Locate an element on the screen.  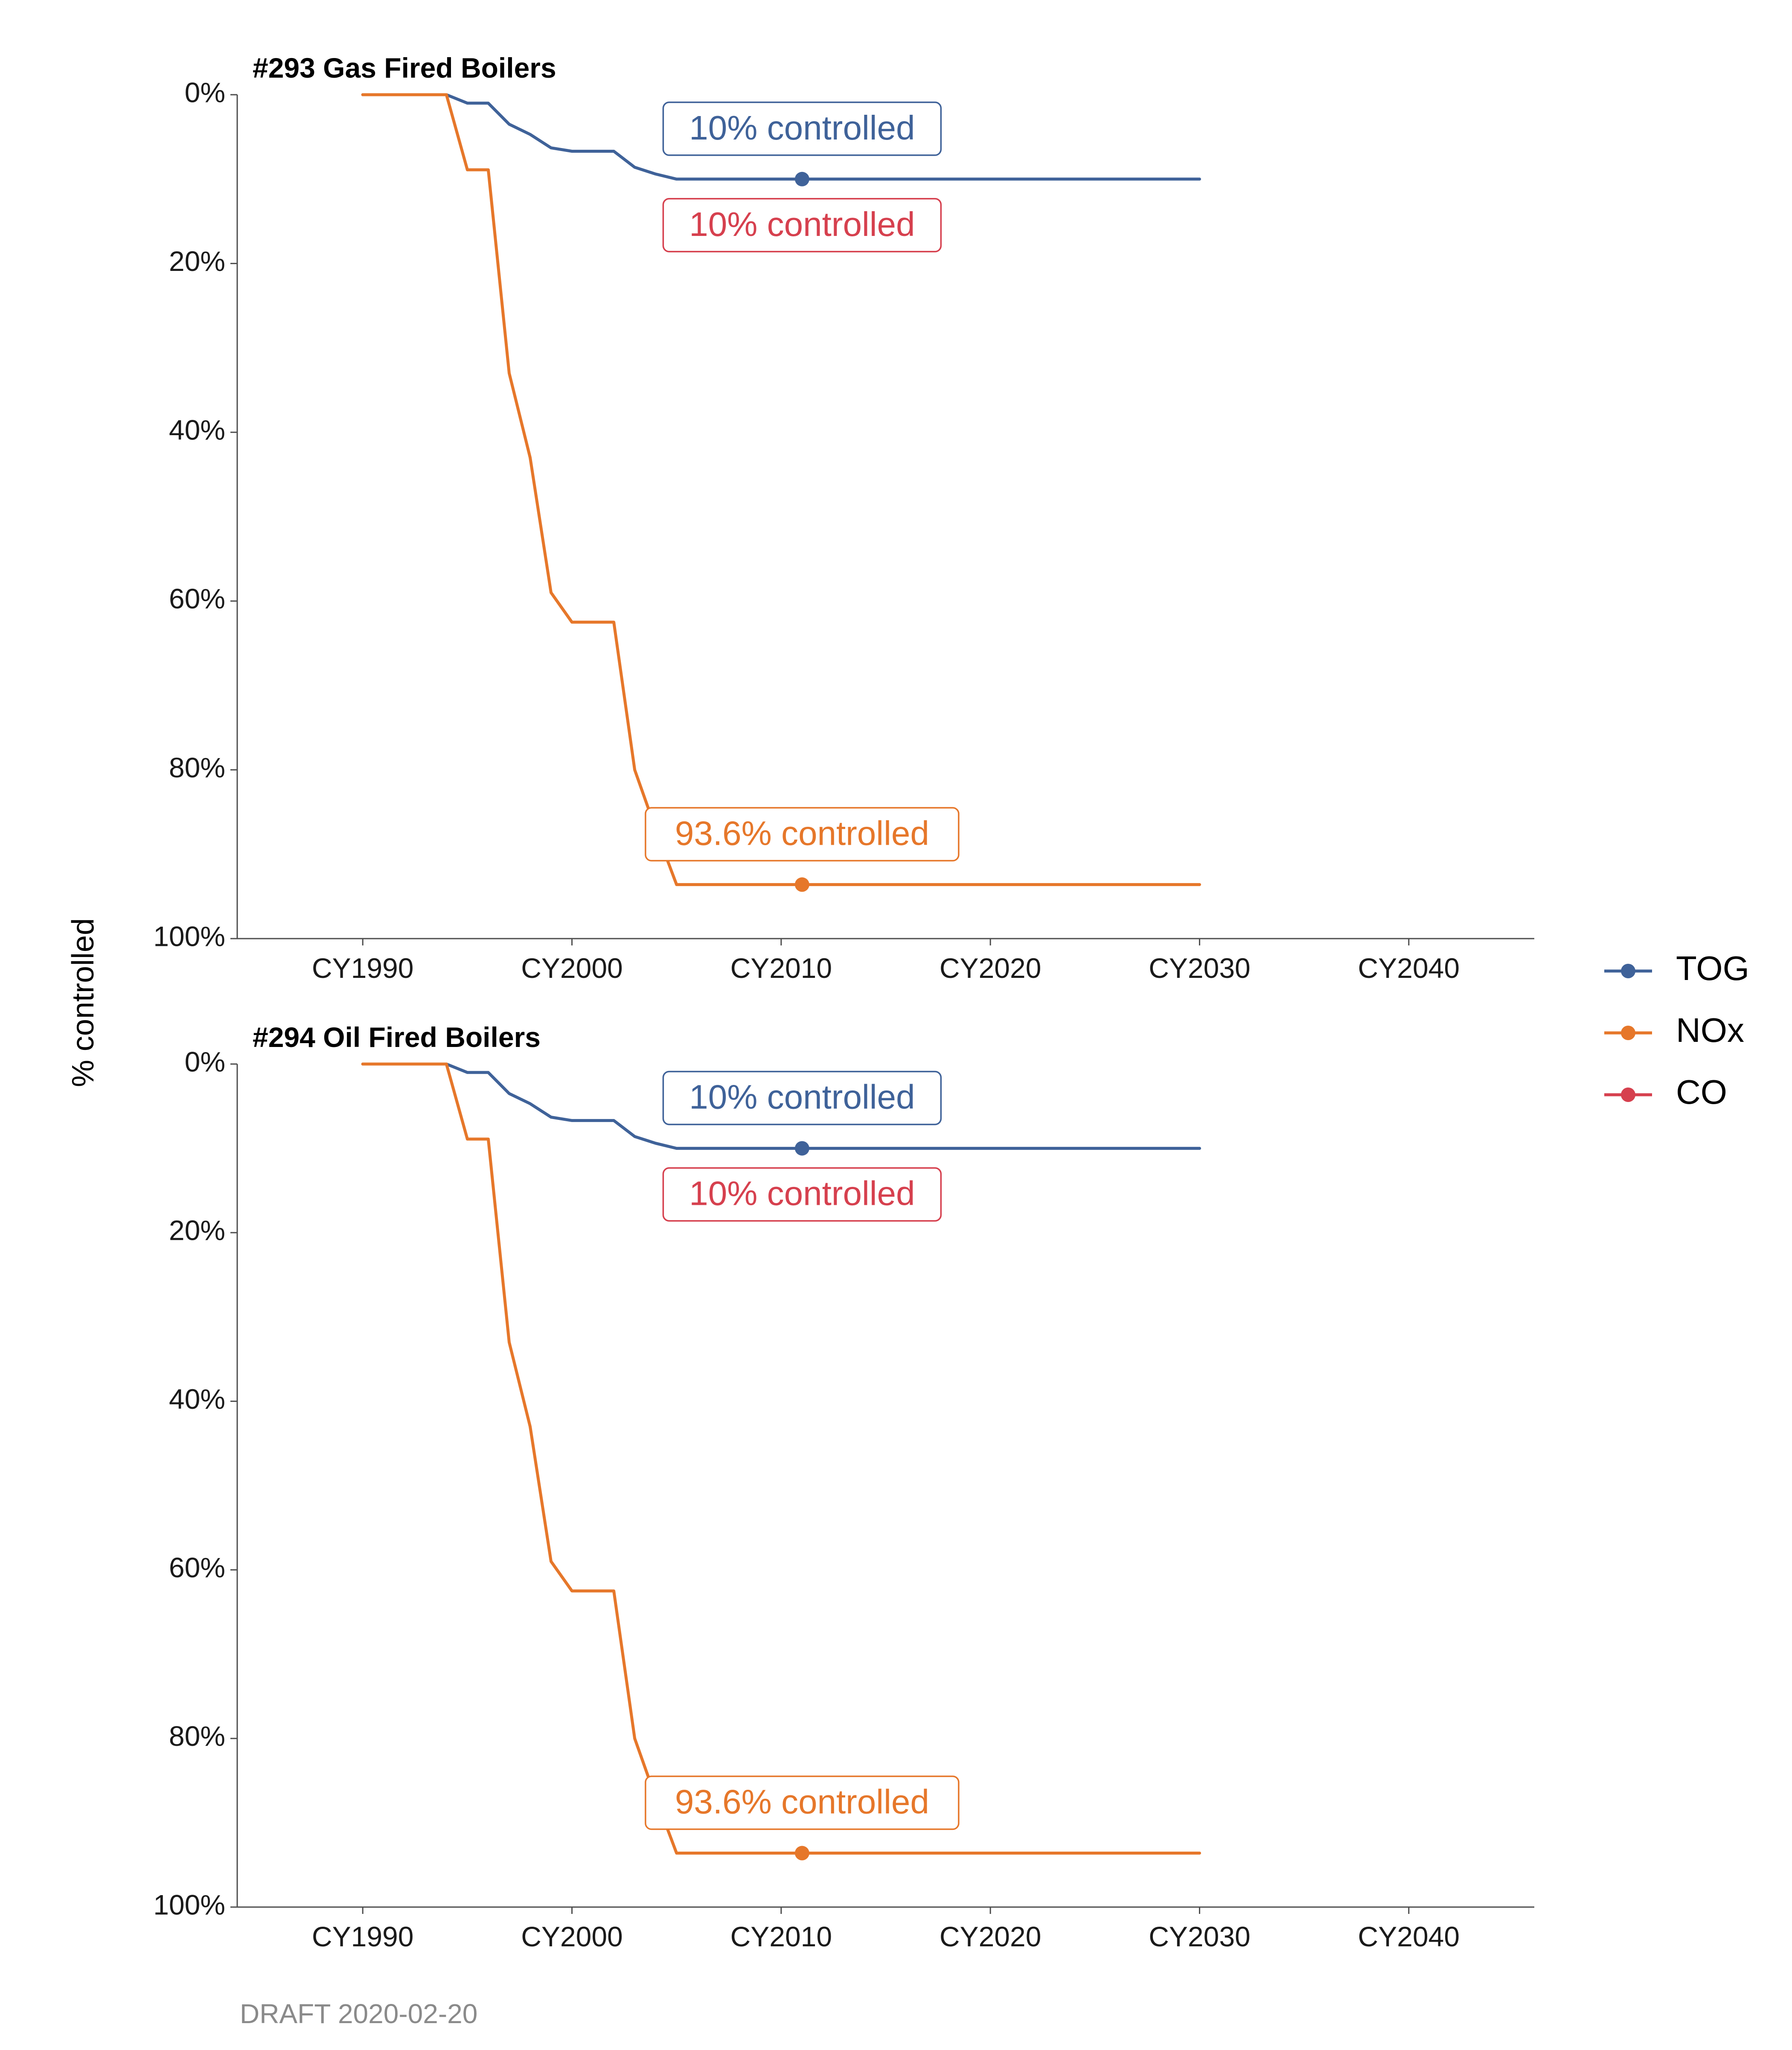
legend-item-tog: TOG is located at coordinates (1676, 968).